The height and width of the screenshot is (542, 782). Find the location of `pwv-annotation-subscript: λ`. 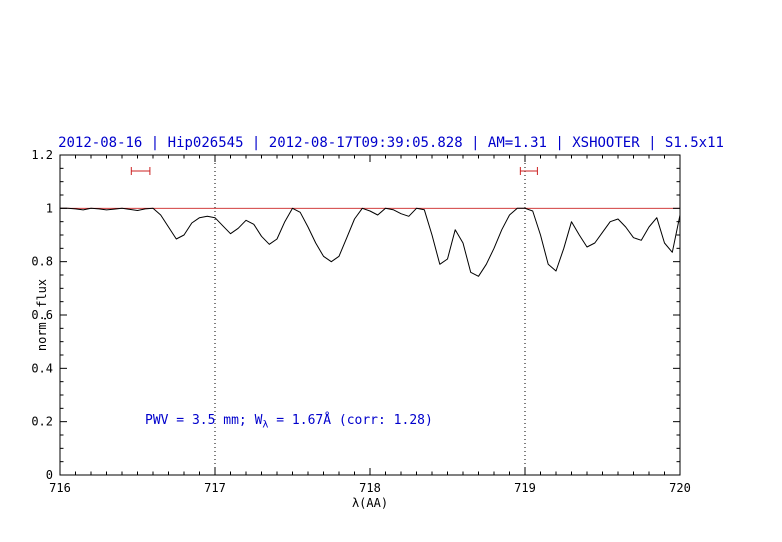

pwv-annotation-subscript: λ is located at coordinates (265, 425).